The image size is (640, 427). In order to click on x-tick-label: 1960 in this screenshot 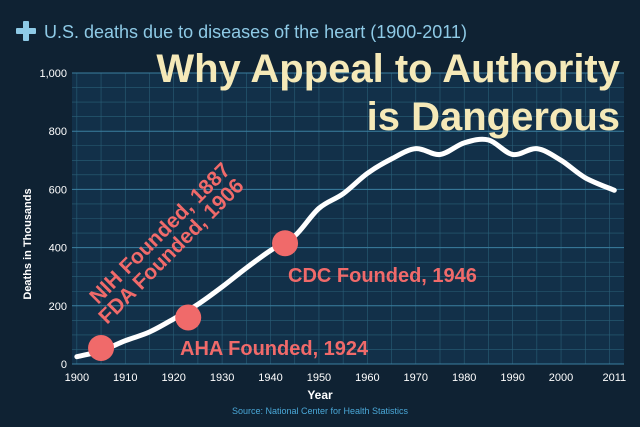, I will do `click(367, 378)`.